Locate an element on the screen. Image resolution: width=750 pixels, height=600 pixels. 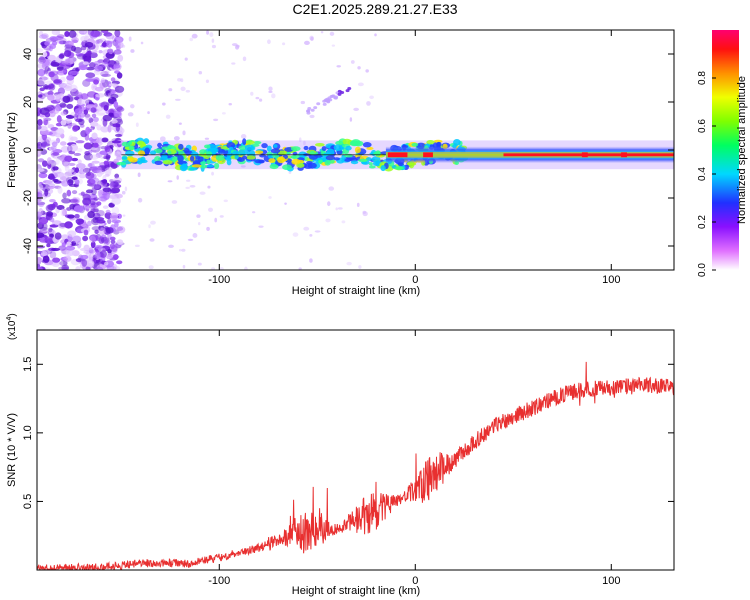
colorbar-label: Normalized spectral amplitude is located at coordinates (742, 150).